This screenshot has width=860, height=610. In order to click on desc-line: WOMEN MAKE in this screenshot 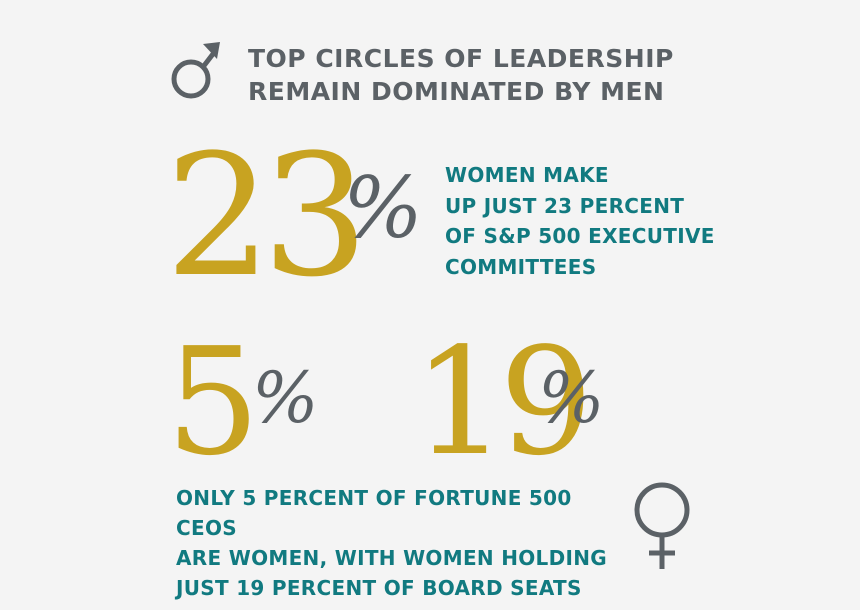, I will do `click(527, 175)`.